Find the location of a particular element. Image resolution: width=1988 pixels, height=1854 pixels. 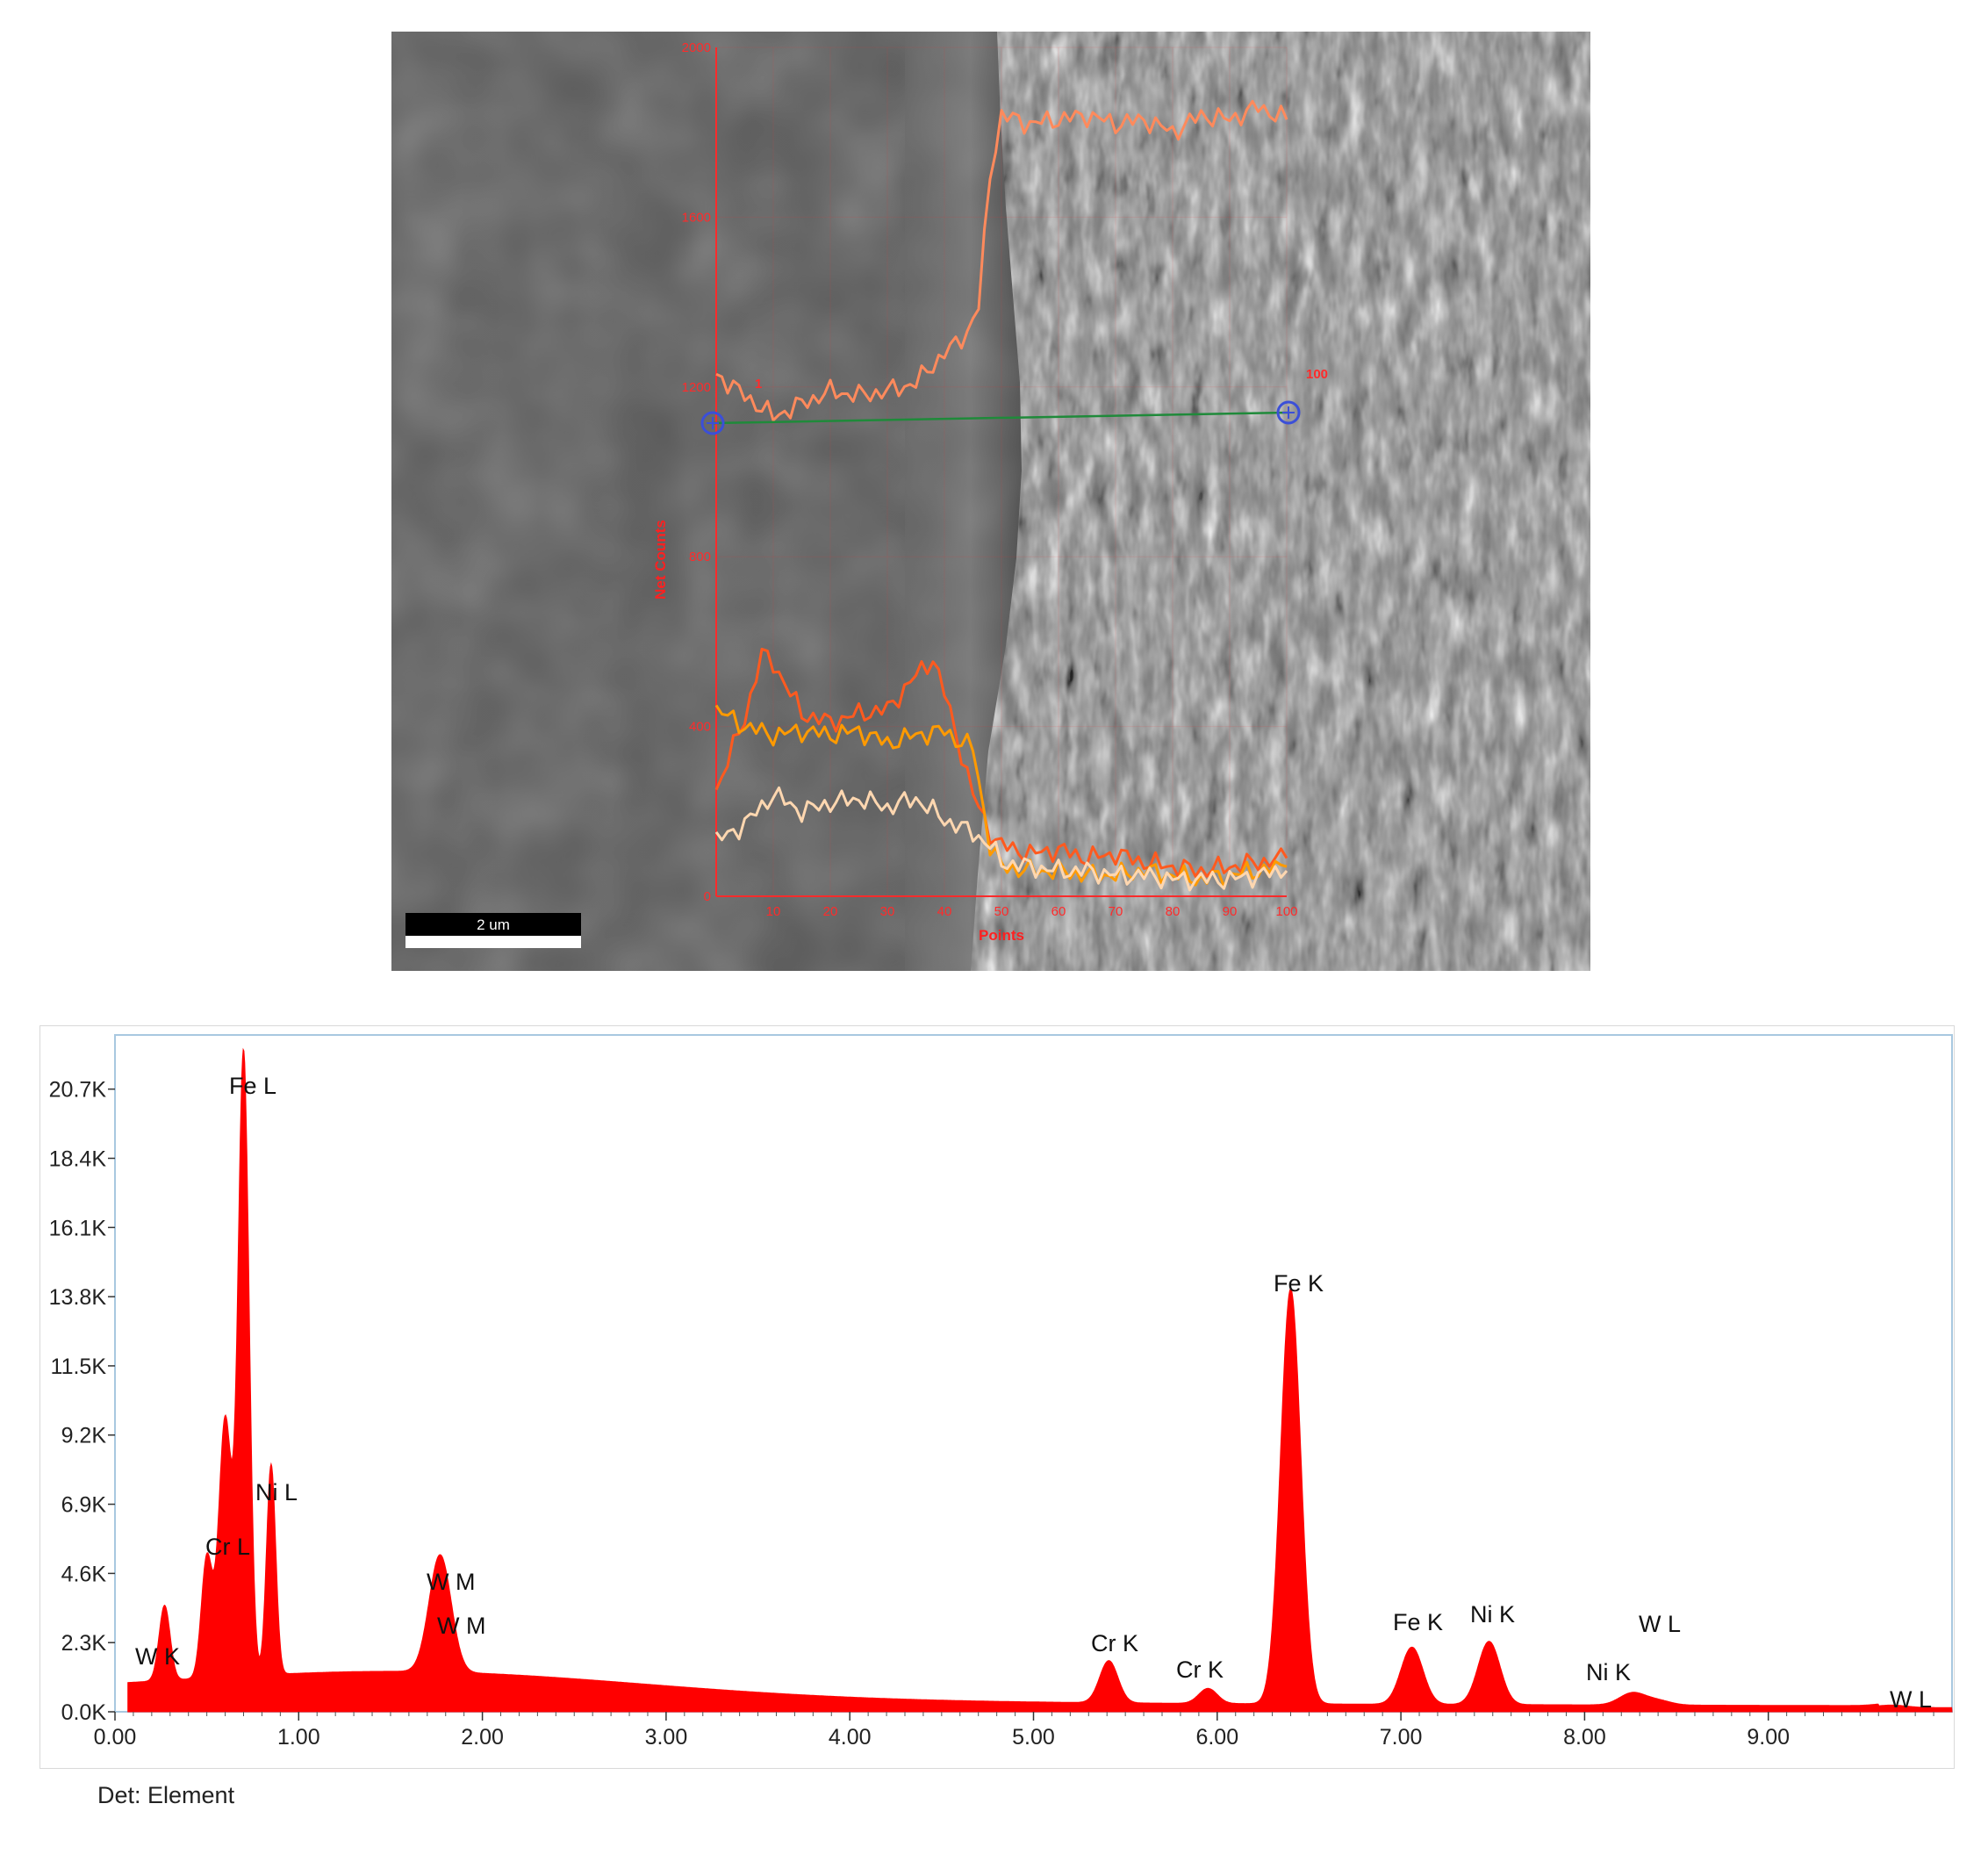

eds-x-tick-label: 2.00 is located at coordinates (482, 1737).